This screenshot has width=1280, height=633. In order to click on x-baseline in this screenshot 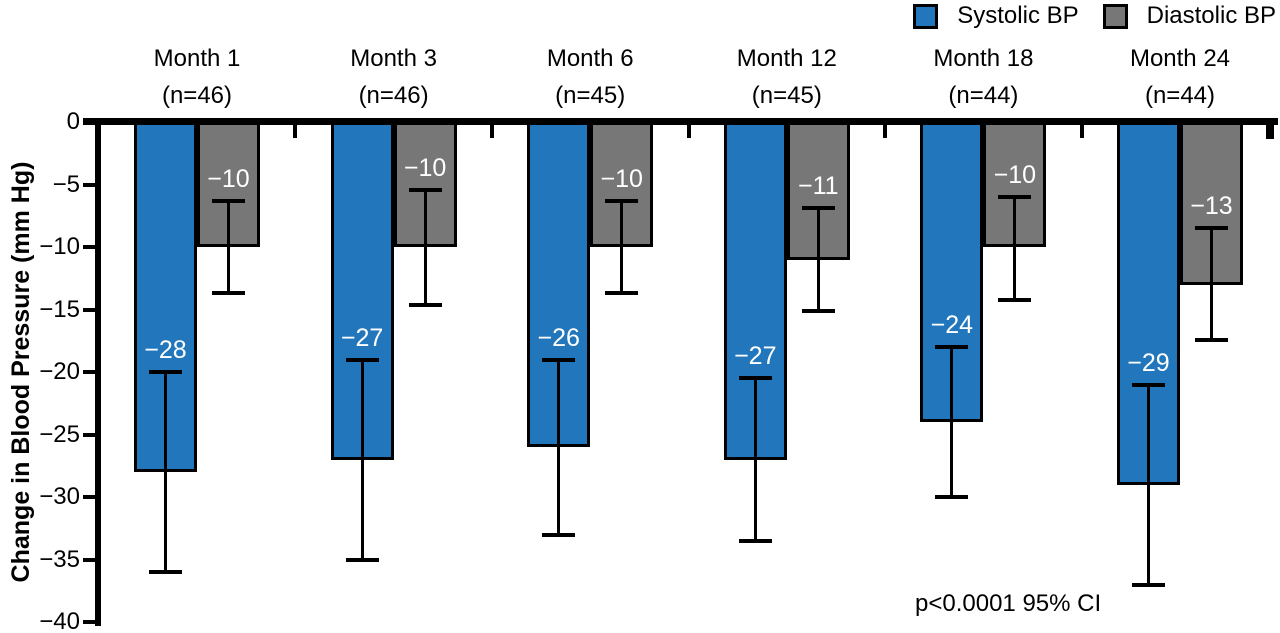, I will do `click(680, 121)`.